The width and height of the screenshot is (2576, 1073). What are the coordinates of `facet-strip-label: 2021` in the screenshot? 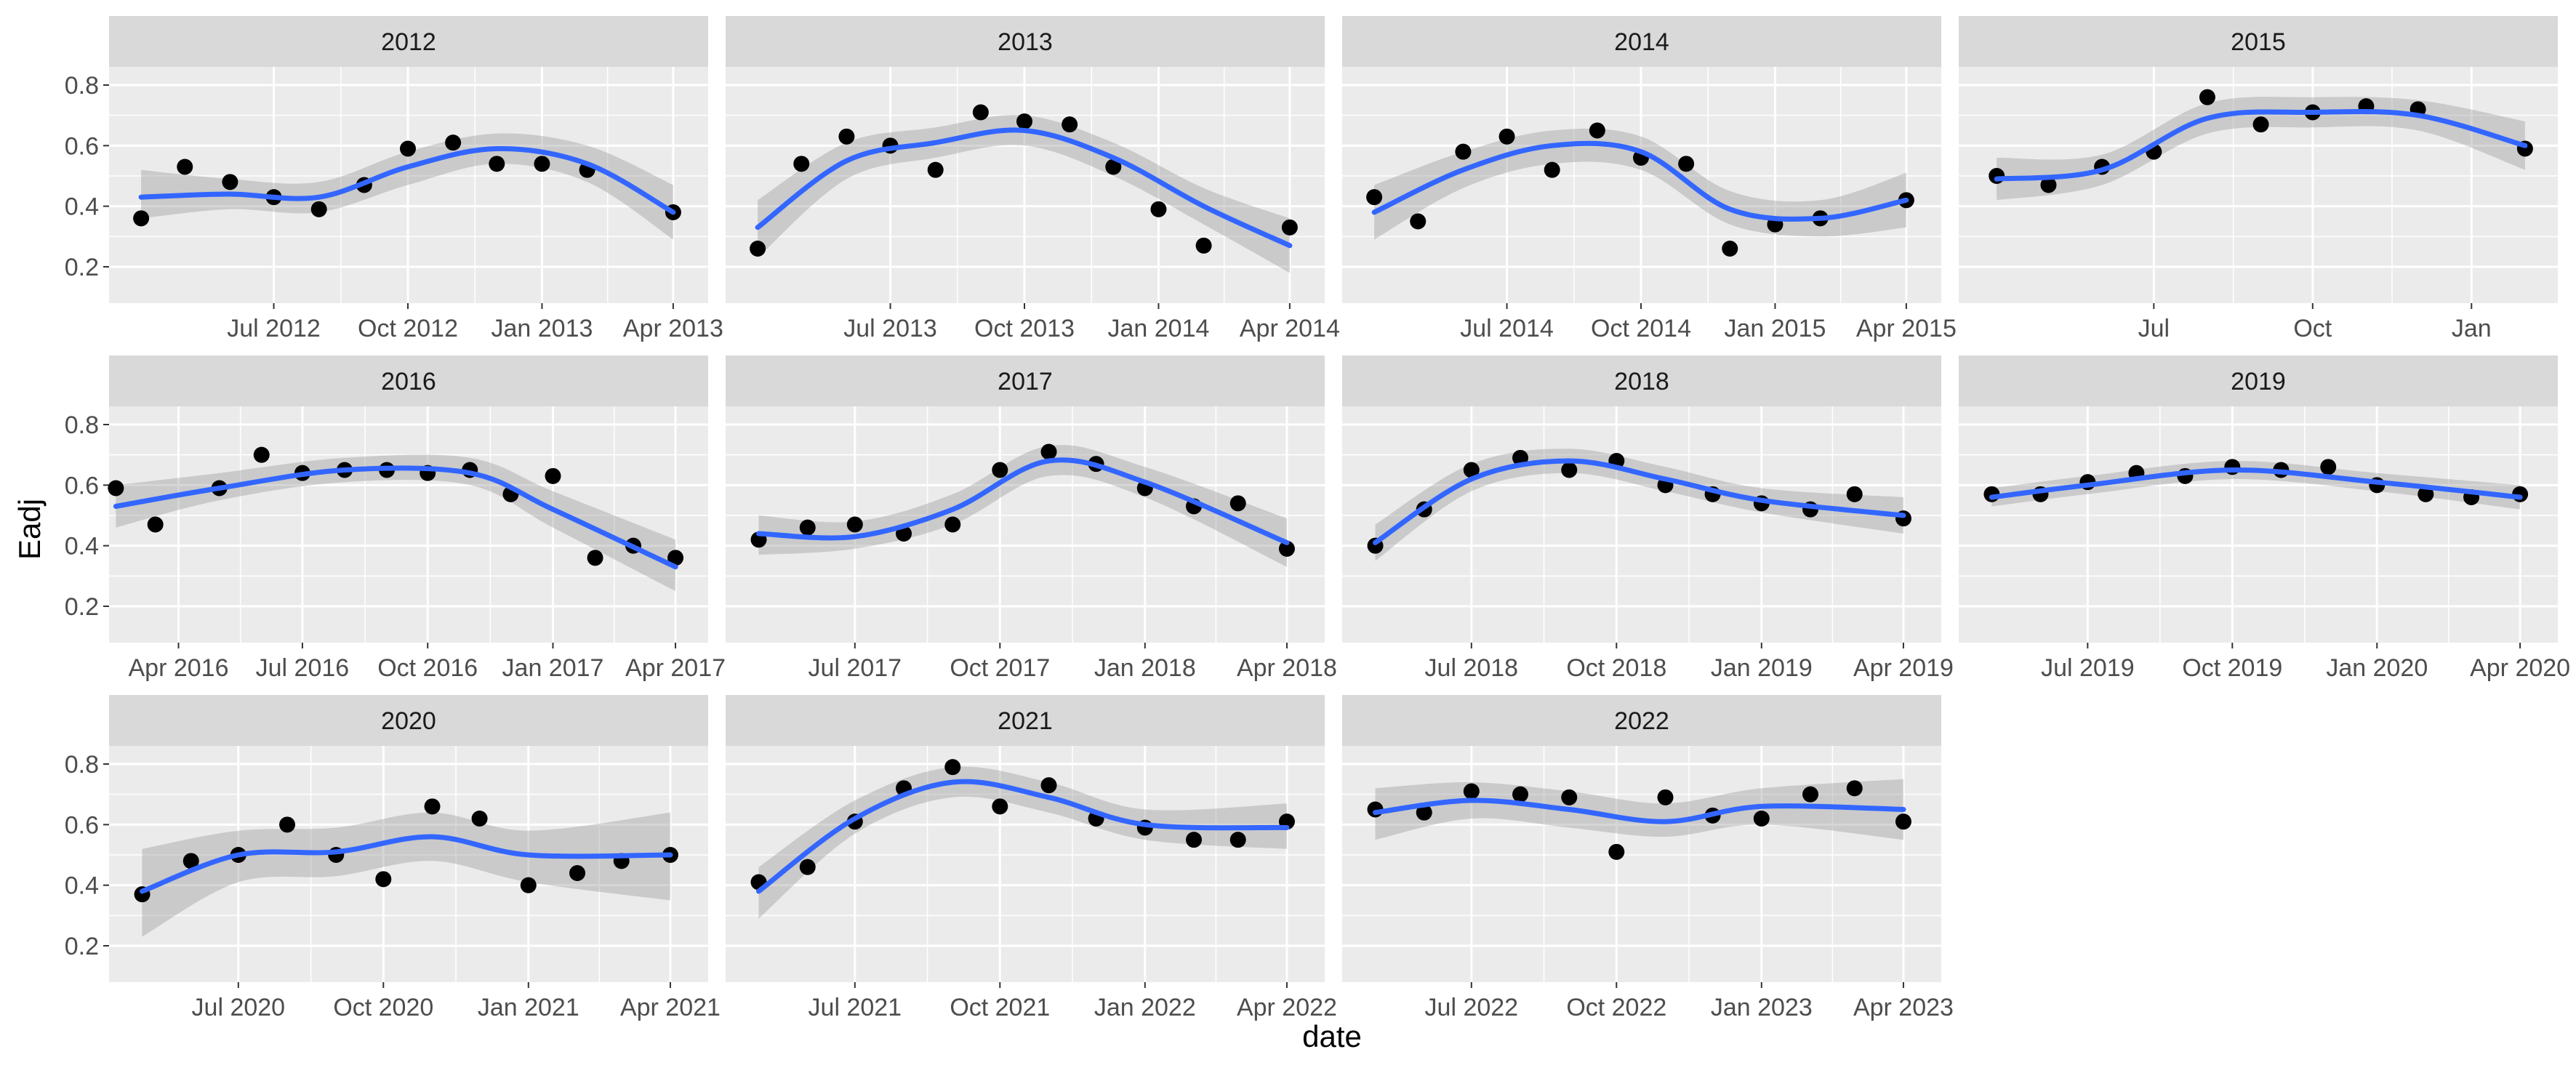 It's located at (1025, 721).